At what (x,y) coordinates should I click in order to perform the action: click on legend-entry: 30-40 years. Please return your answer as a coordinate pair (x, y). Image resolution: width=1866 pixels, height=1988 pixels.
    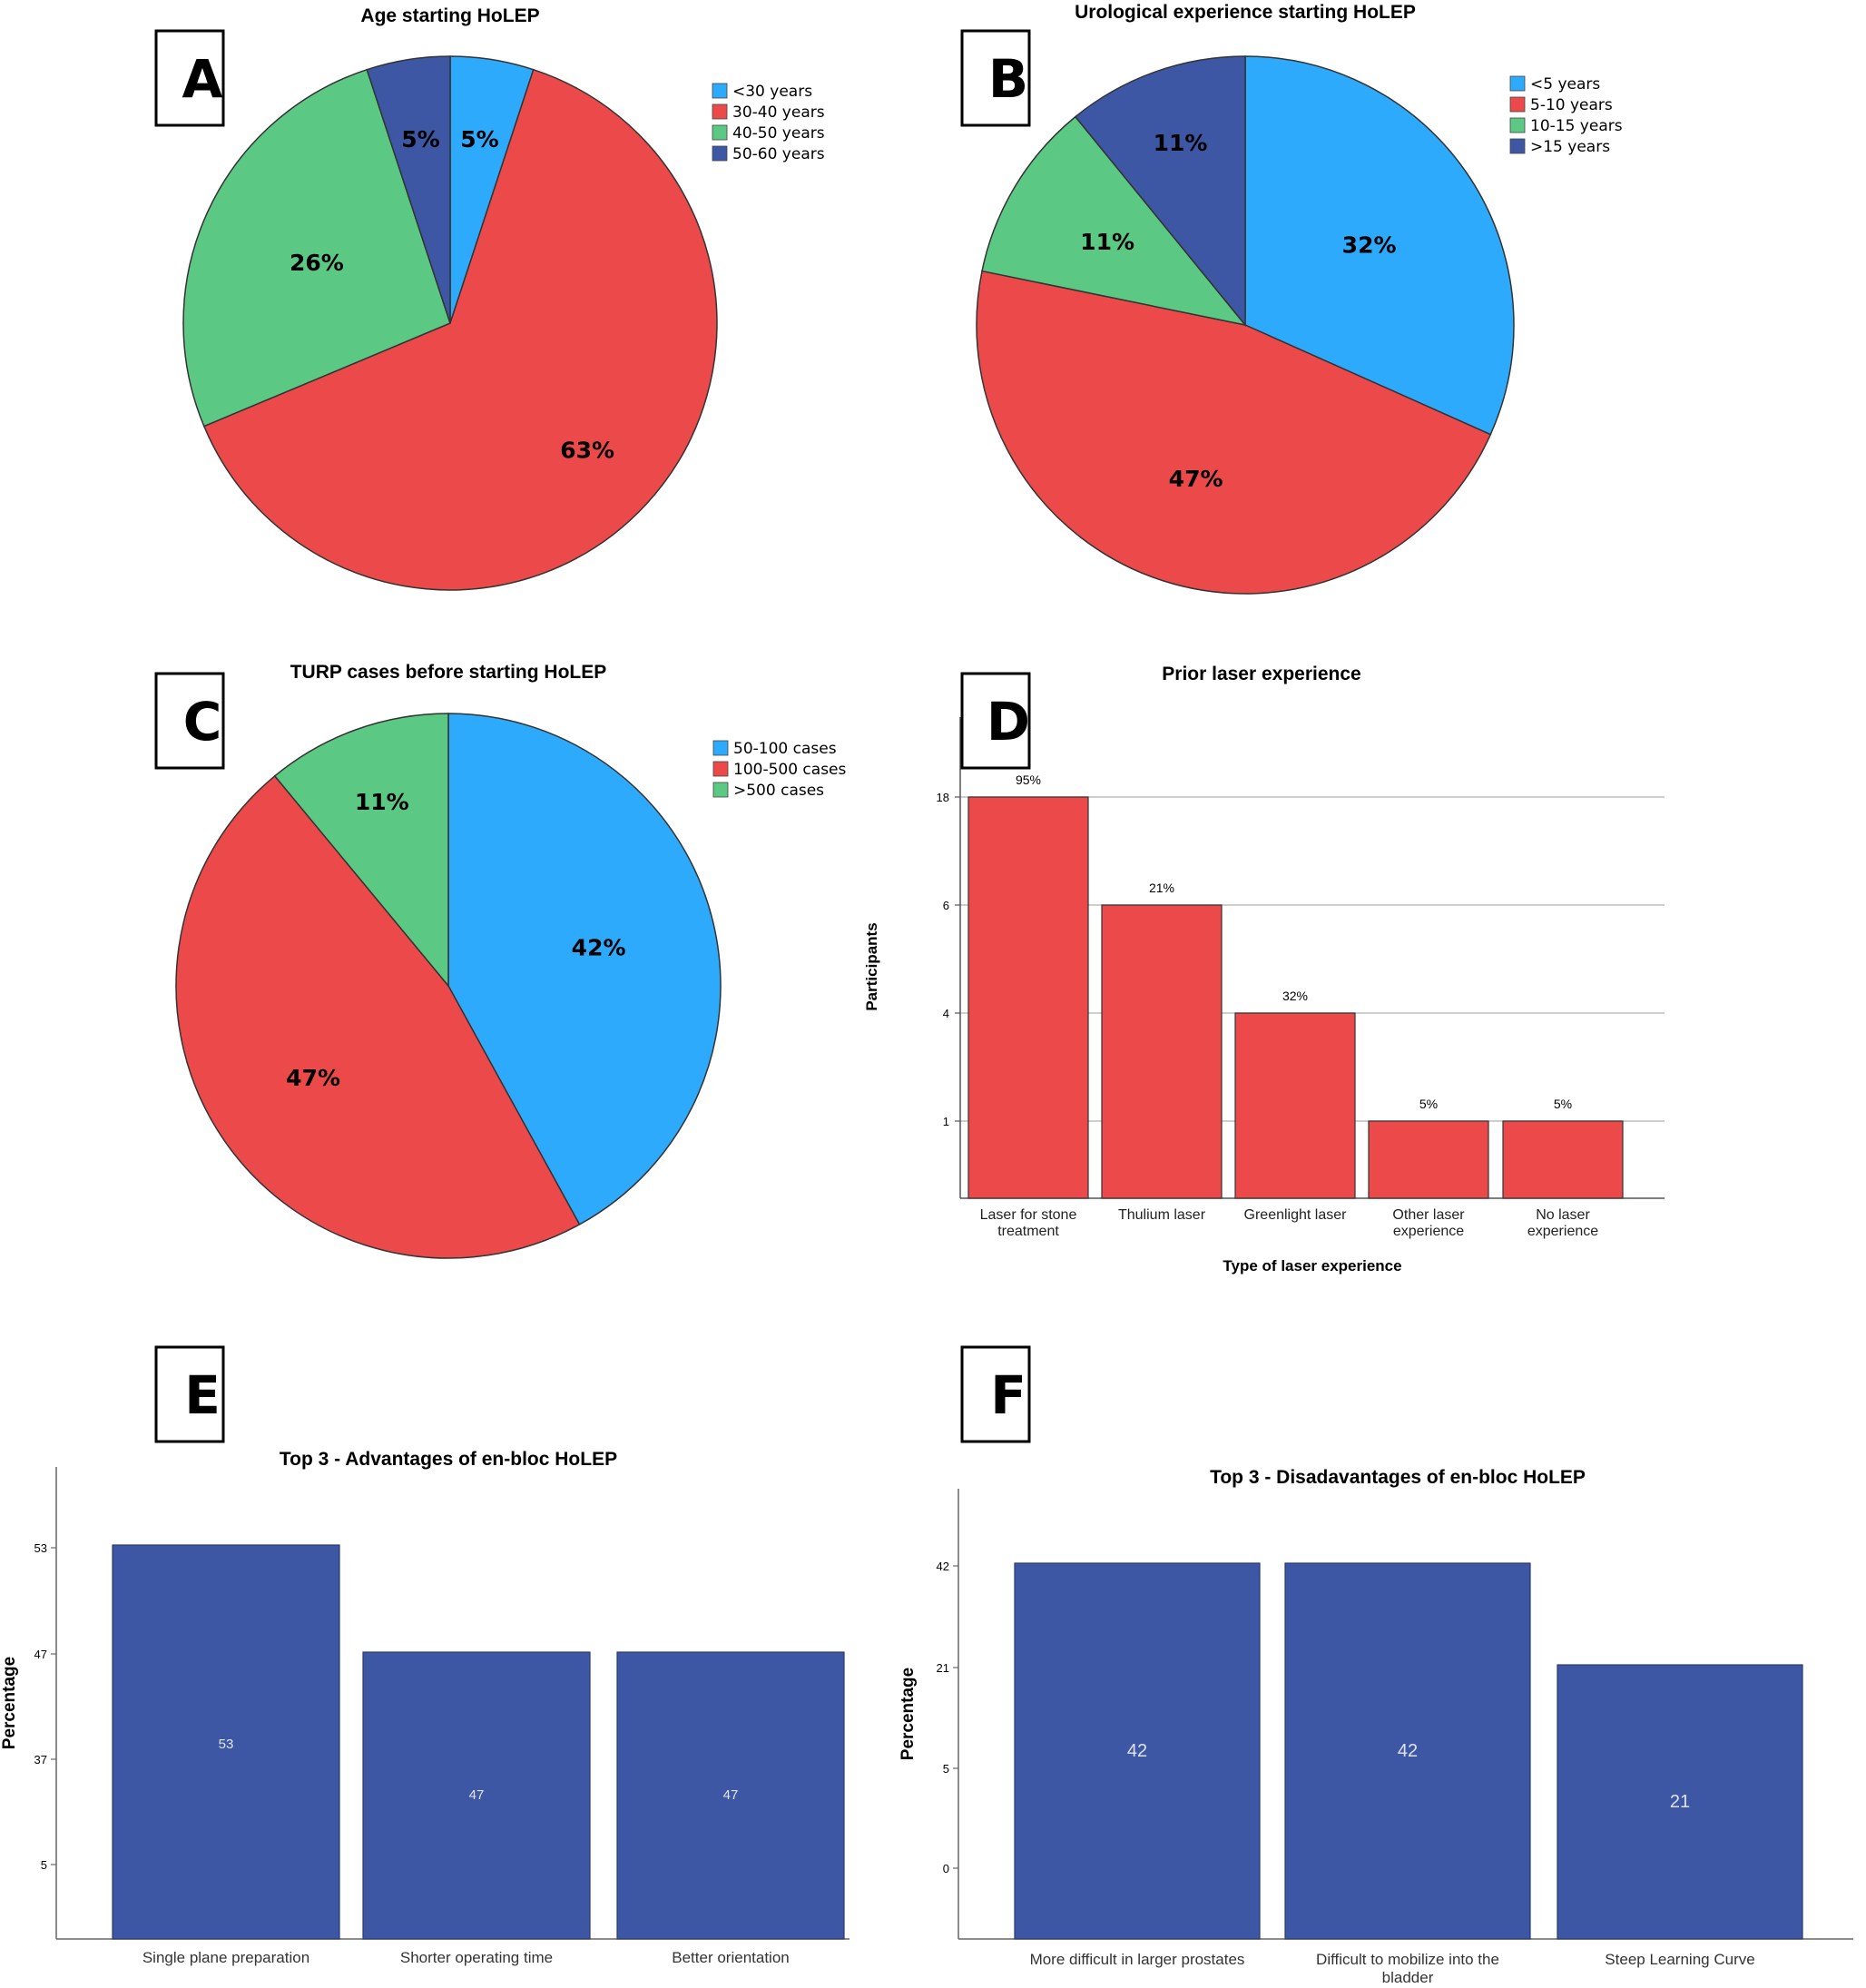
    Looking at the image, I should click on (778, 113).